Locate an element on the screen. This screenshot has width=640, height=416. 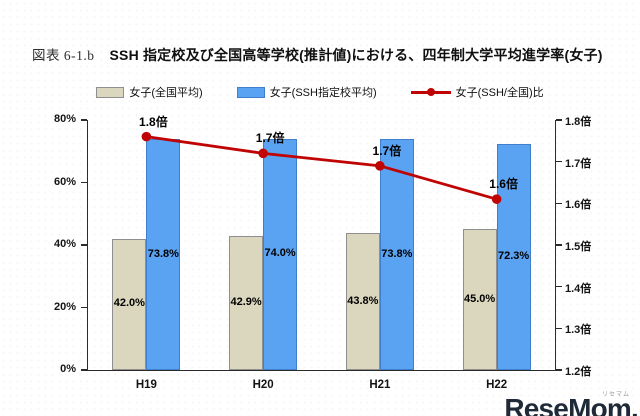
ratio-line-layer is located at coordinates (321, 167).